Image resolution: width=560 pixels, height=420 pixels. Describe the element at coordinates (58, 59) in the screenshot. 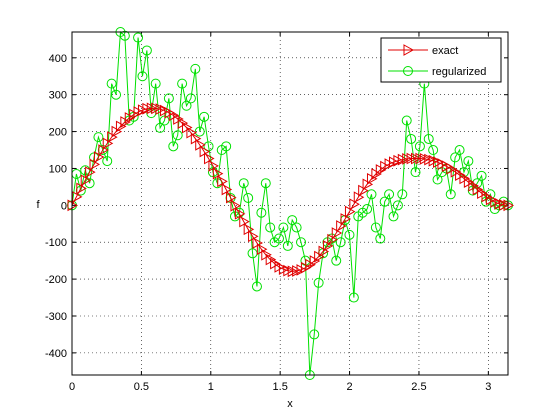

I see `y-tick-label: 400` at that location.